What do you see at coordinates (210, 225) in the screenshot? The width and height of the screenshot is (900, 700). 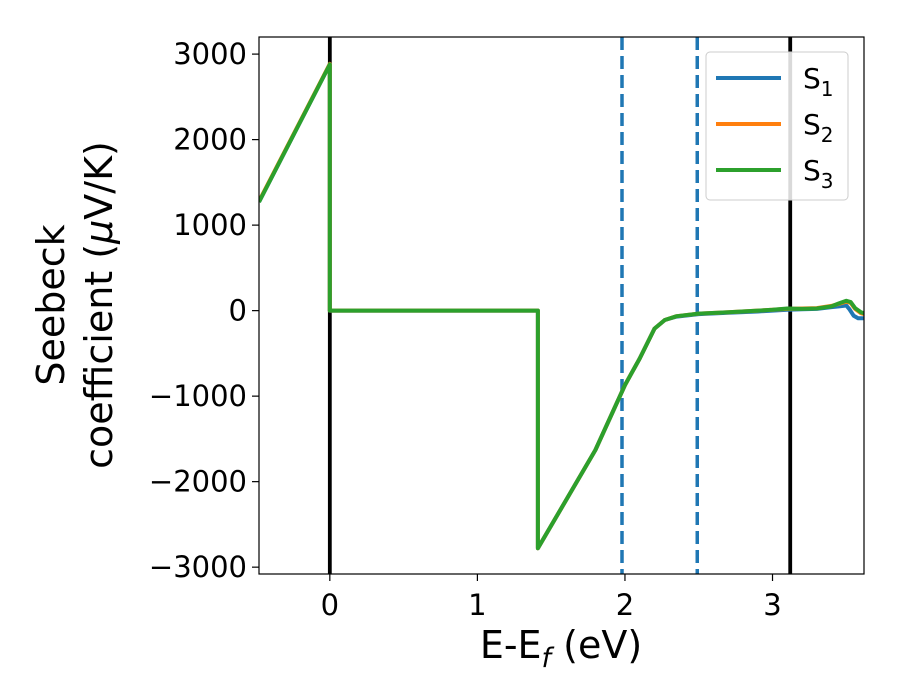 I see `y-tick-label: 1000` at bounding box center [210, 225].